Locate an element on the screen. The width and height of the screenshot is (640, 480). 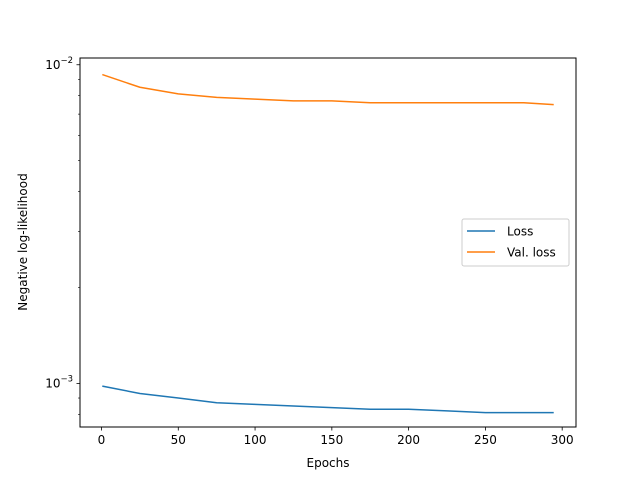
legend-label: Loss is located at coordinates (520, 232).